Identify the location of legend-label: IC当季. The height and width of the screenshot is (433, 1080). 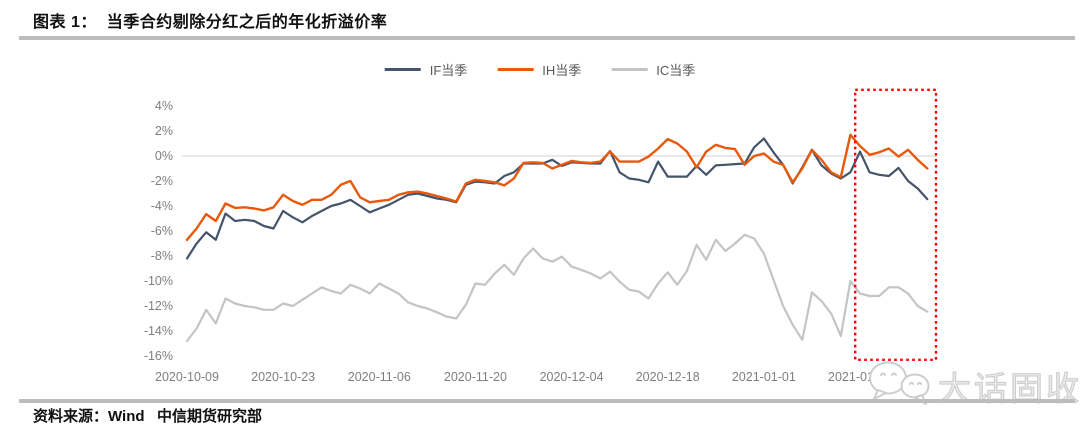
(676, 70).